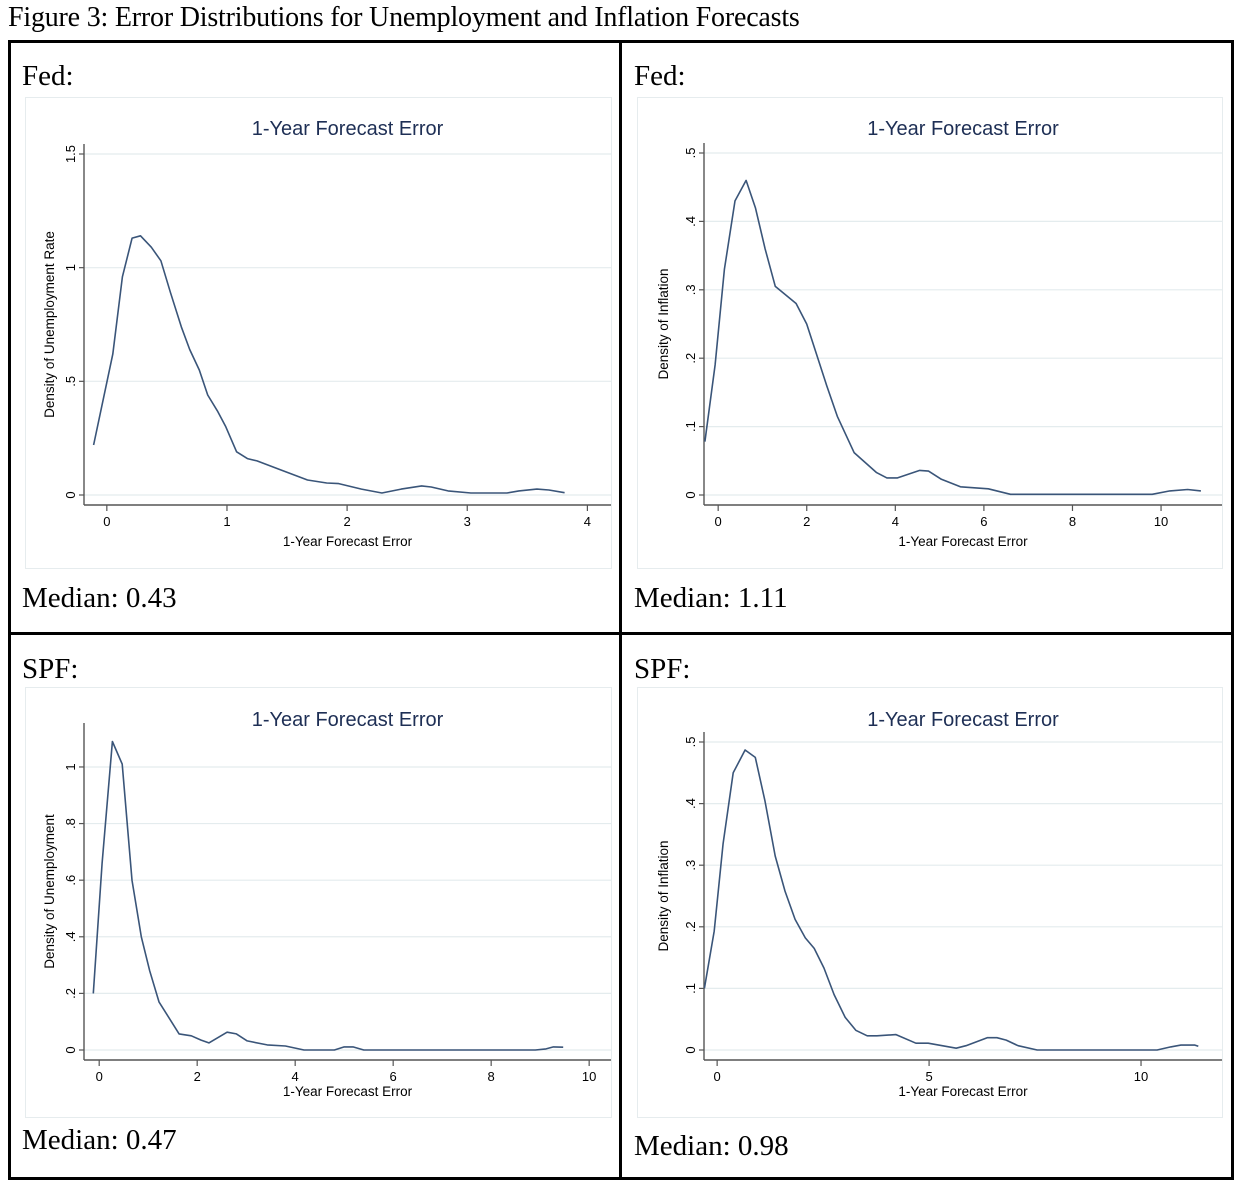 This screenshot has height=1180, width=1242. What do you see at coordinates (662, 669) in the screenshot?
I see `panel-label-spf-inflation: SPF:` at bounding box center [662, 669].